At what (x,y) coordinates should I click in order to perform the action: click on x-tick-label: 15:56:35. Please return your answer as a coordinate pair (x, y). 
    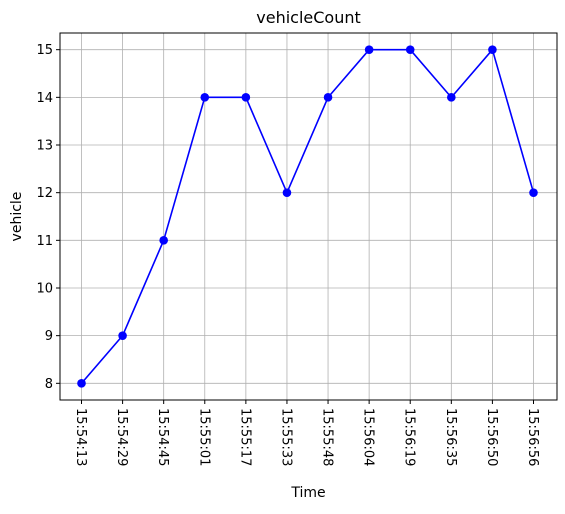
    Looking at the image, I should click on (450, 437).